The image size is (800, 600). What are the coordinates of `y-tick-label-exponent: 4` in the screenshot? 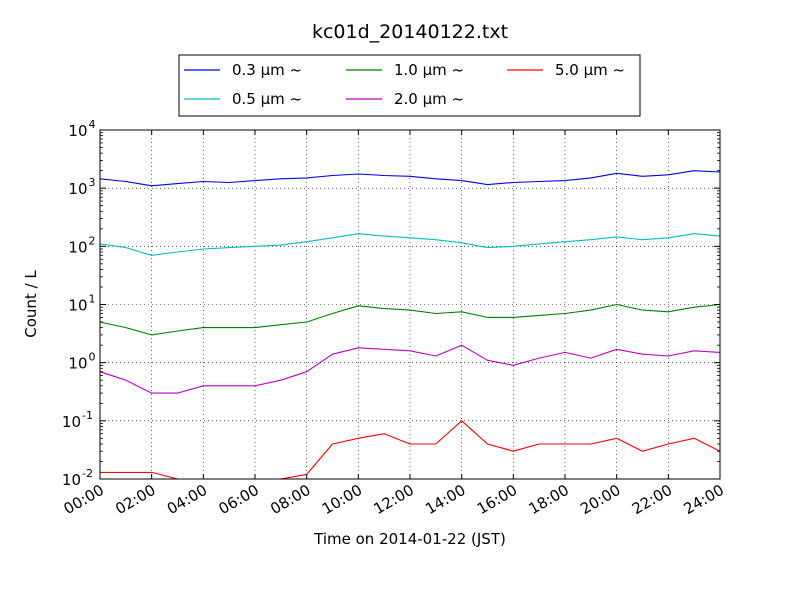 It's located at (92, 124).